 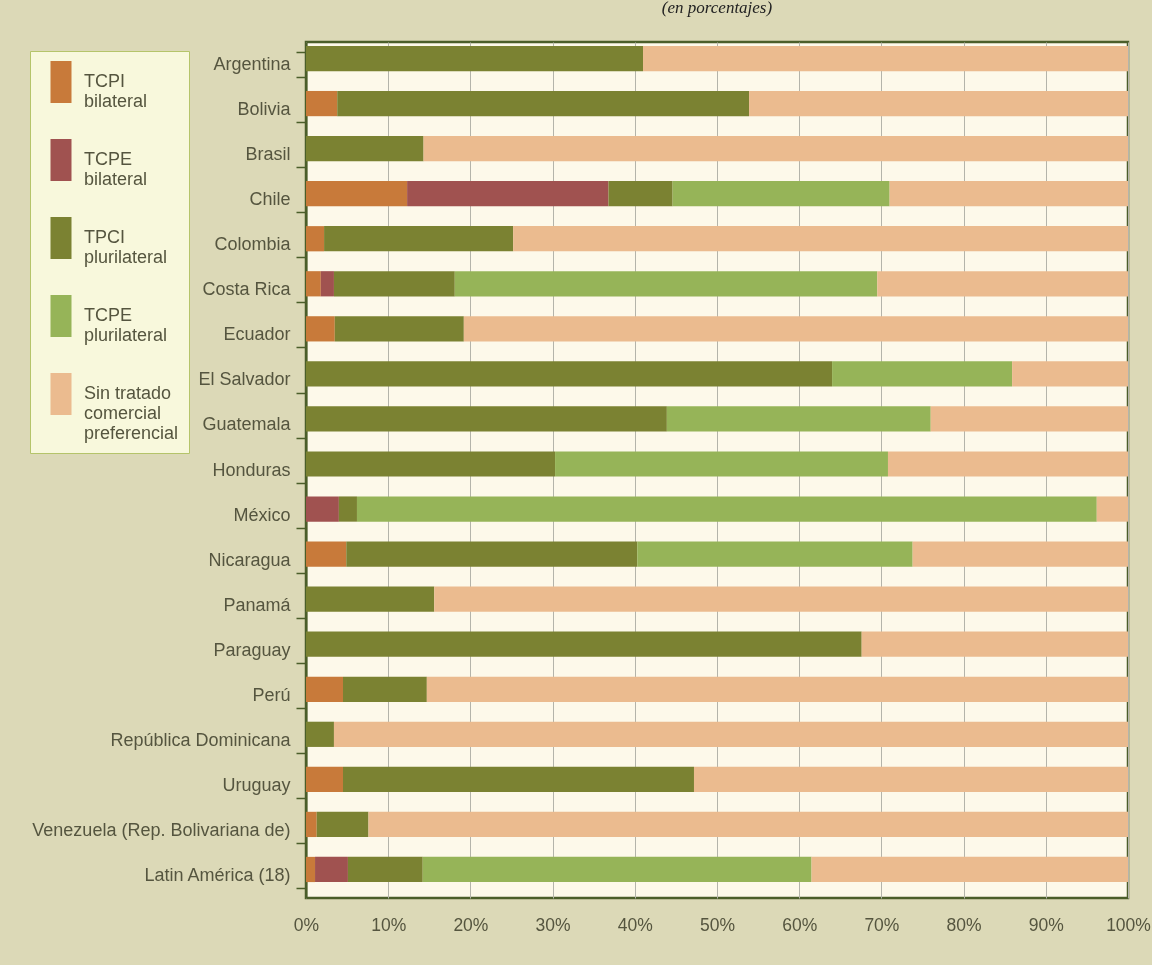 What do you see at coordinates (252, 64) in the screenshot?
I see `y-tick-label: Argentina` at bounding box center [252, 64].